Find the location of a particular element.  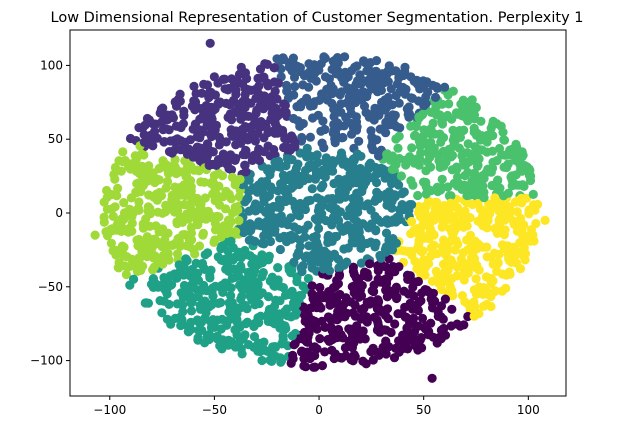

y-tick-label: −50 is located at coordinates (50, 287).